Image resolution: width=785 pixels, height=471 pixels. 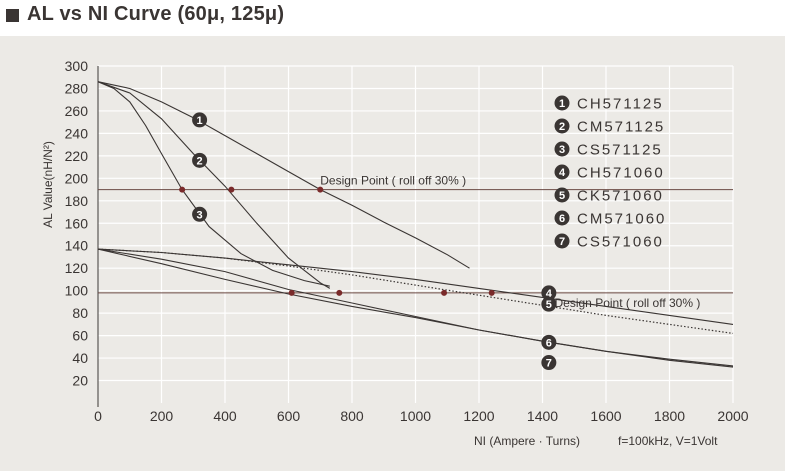 What do you see at coordinates (80, 358) in the screenshot?
I see `y-tick-label: 40` at bounding box center [80, 358].